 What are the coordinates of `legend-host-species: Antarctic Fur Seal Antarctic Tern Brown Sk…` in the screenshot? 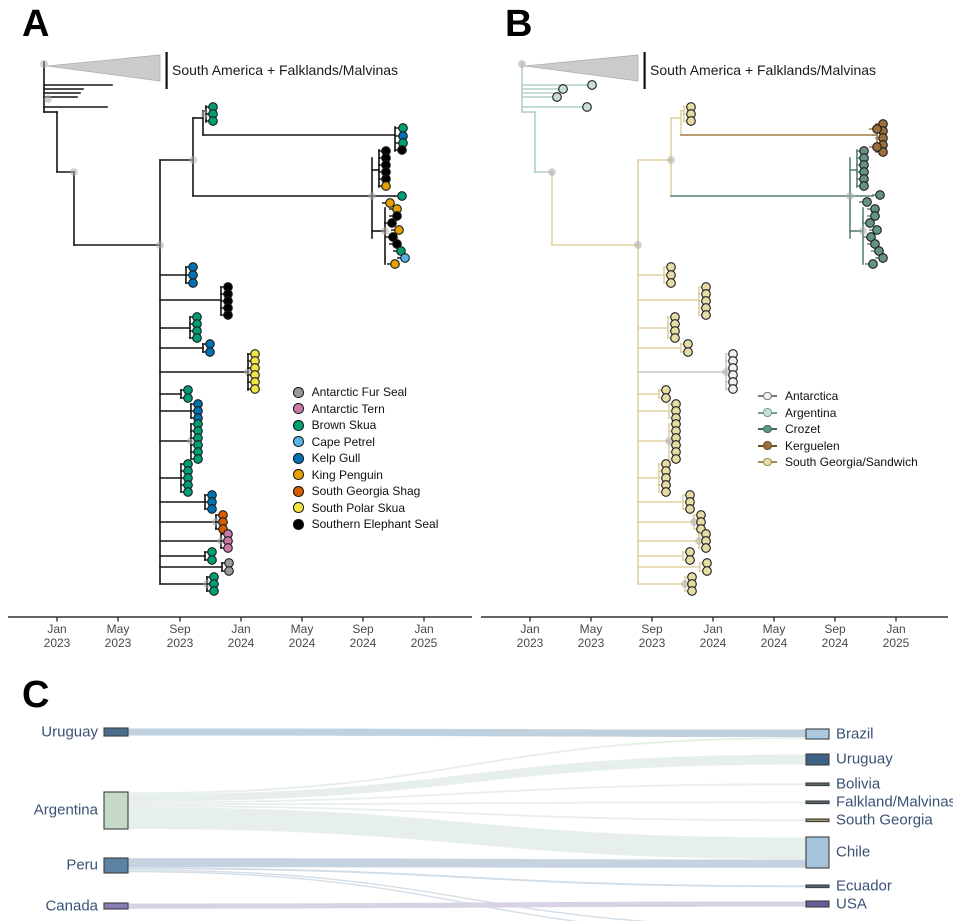 It's located at (365, 458).